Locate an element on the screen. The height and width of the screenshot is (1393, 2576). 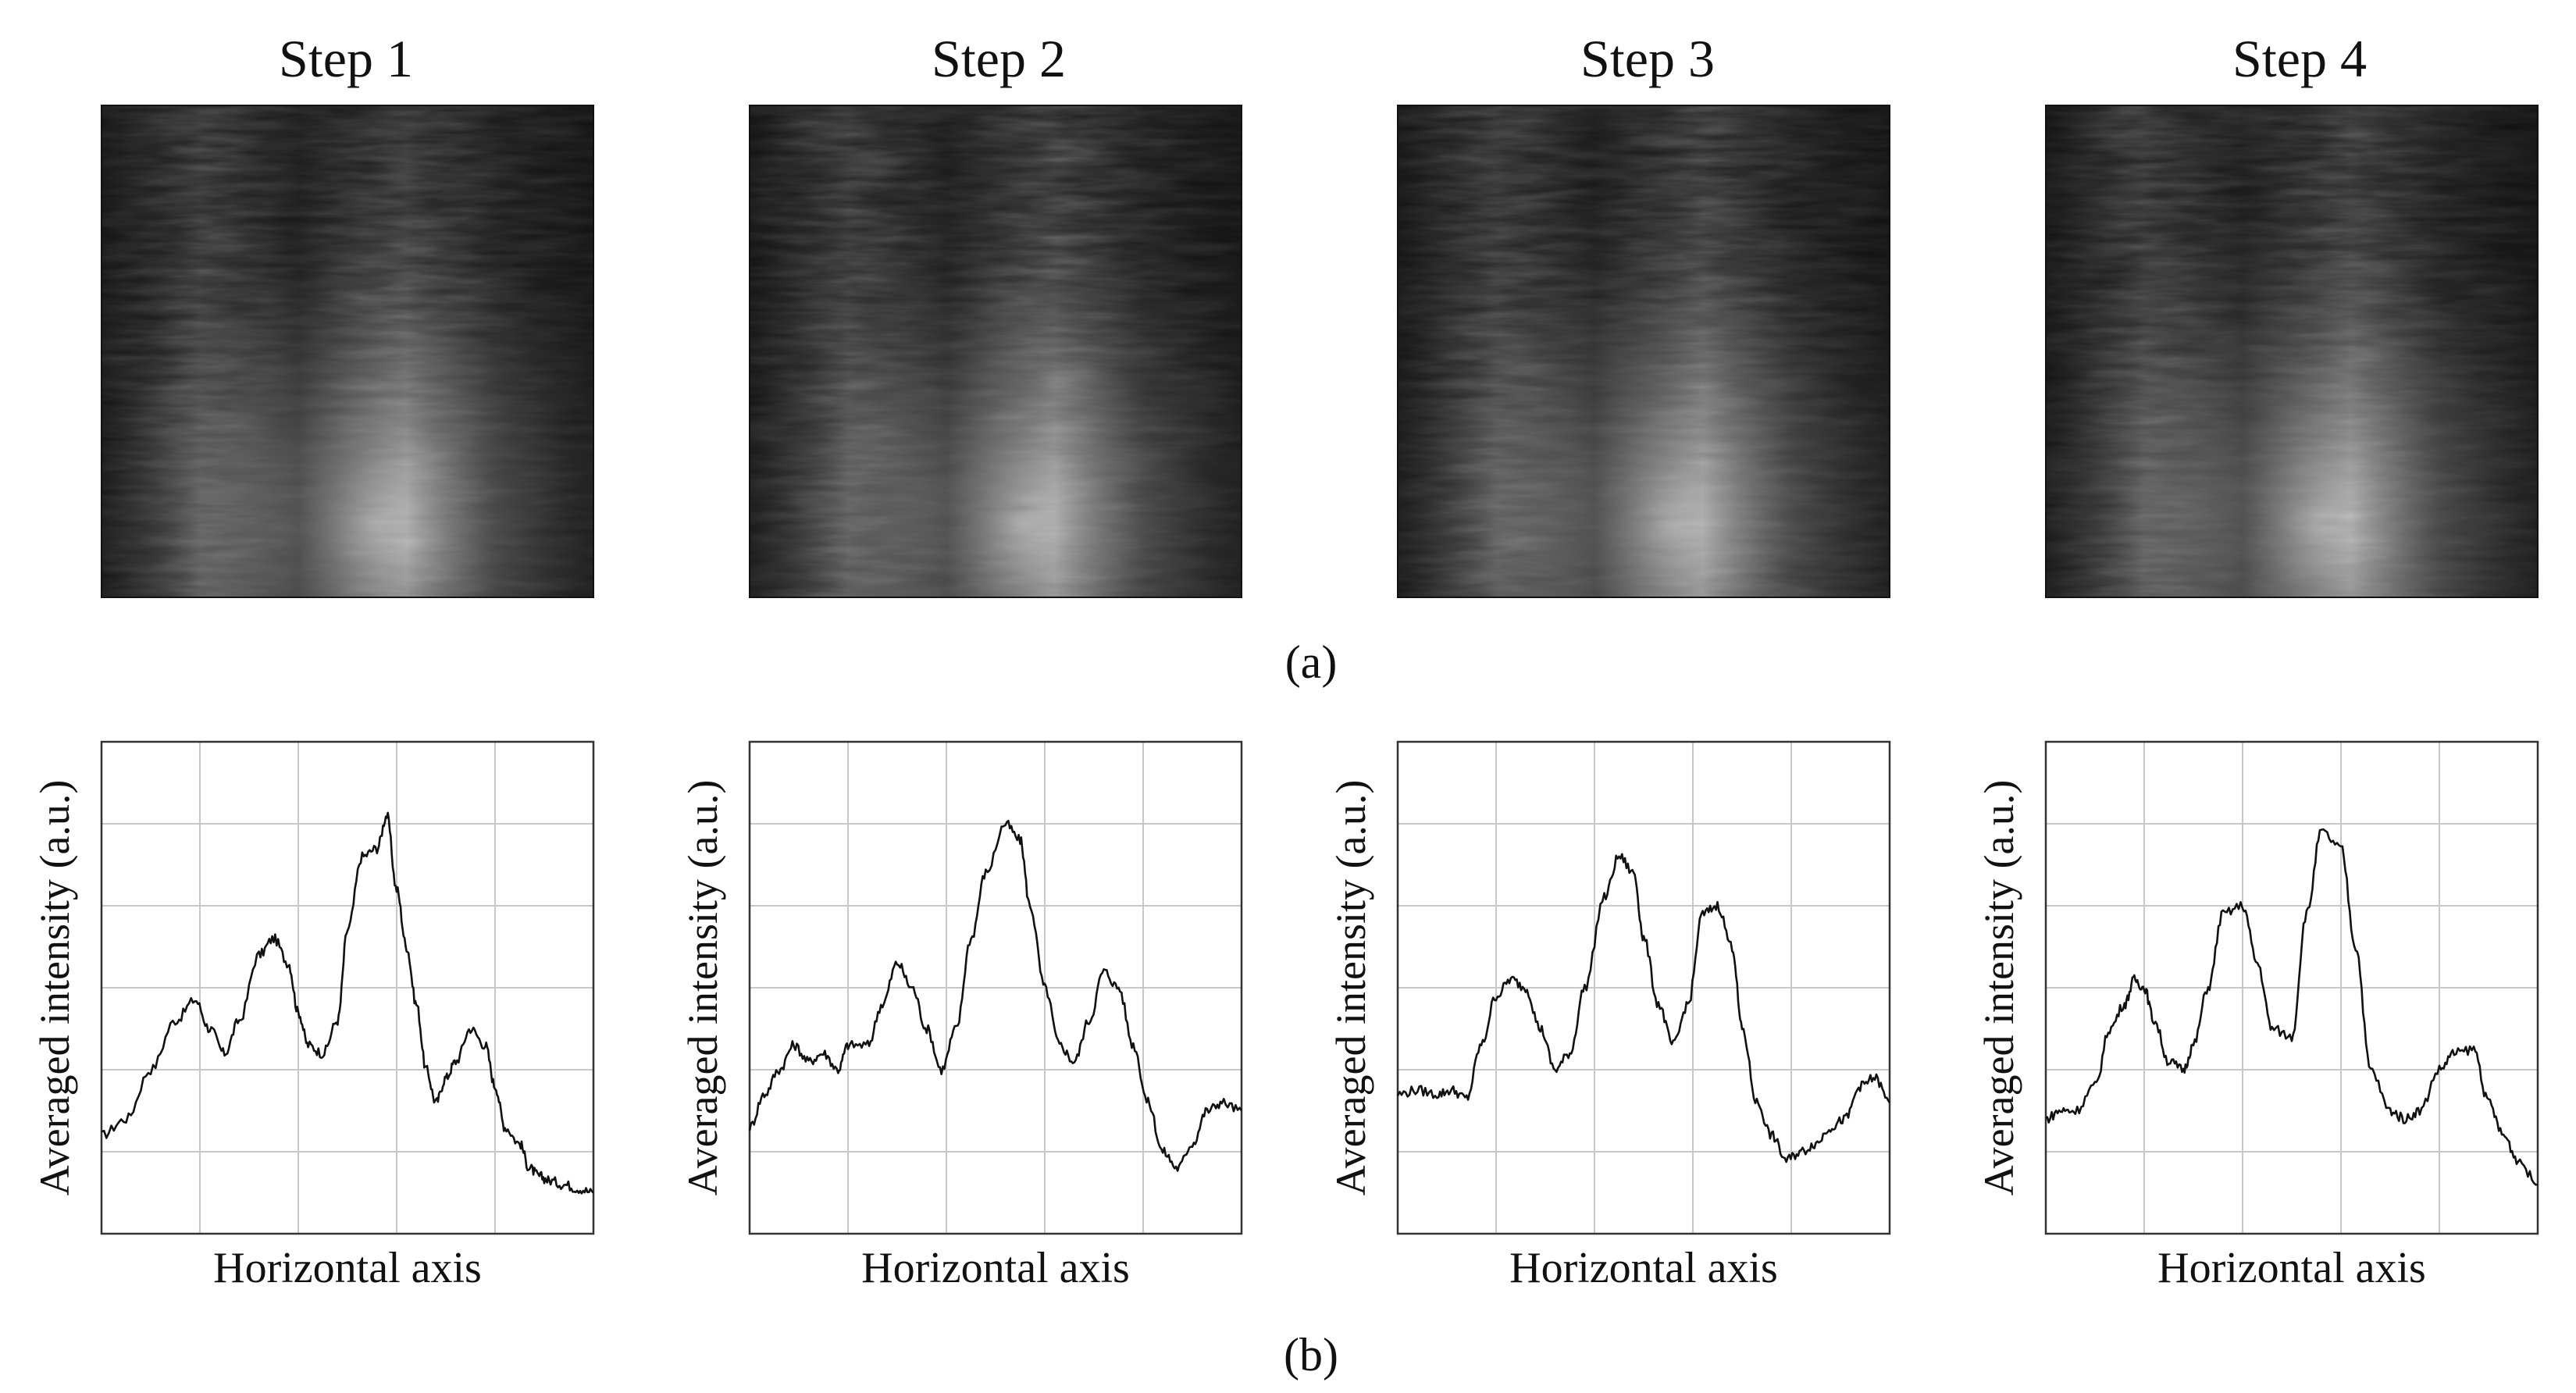
profile-plot-step-2: Horizontal axis Averaged intensity (a.u.) is located at coordinates (961, 1016).